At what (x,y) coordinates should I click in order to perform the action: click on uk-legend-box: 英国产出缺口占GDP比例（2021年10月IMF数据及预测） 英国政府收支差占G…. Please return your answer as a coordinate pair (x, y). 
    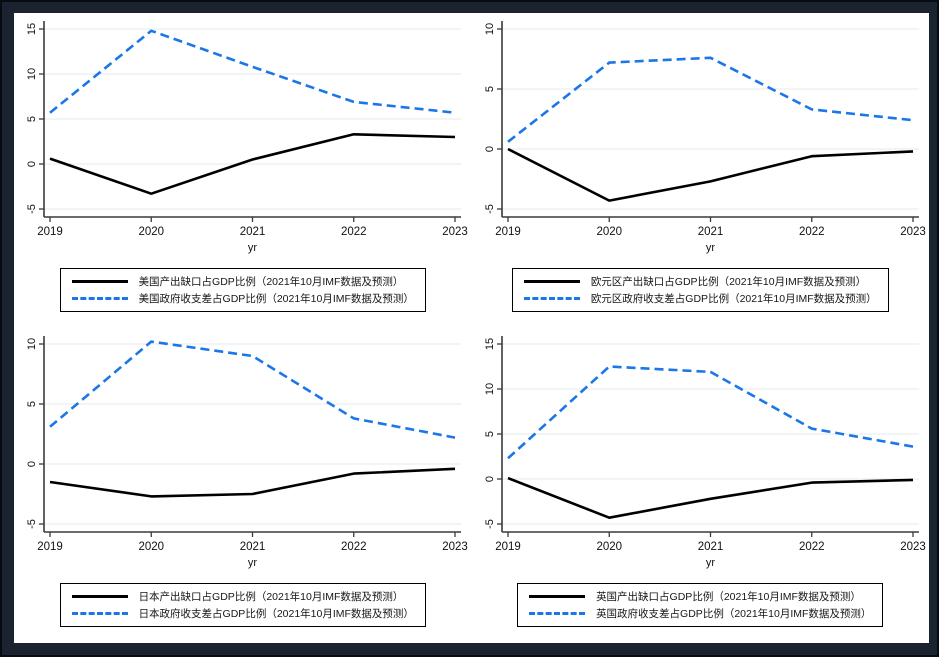
    Looking at the image, I should click on (700, 605).